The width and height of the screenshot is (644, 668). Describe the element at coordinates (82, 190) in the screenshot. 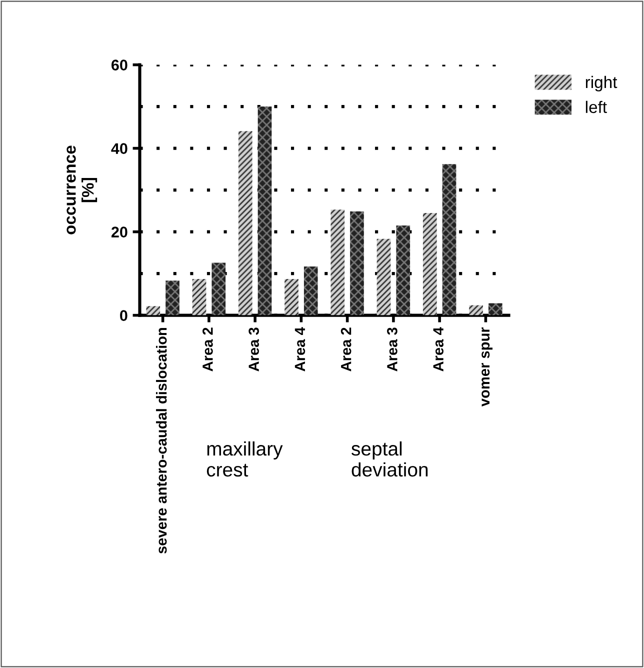

I see `y-axis-title: occurrence [%]` at that location.